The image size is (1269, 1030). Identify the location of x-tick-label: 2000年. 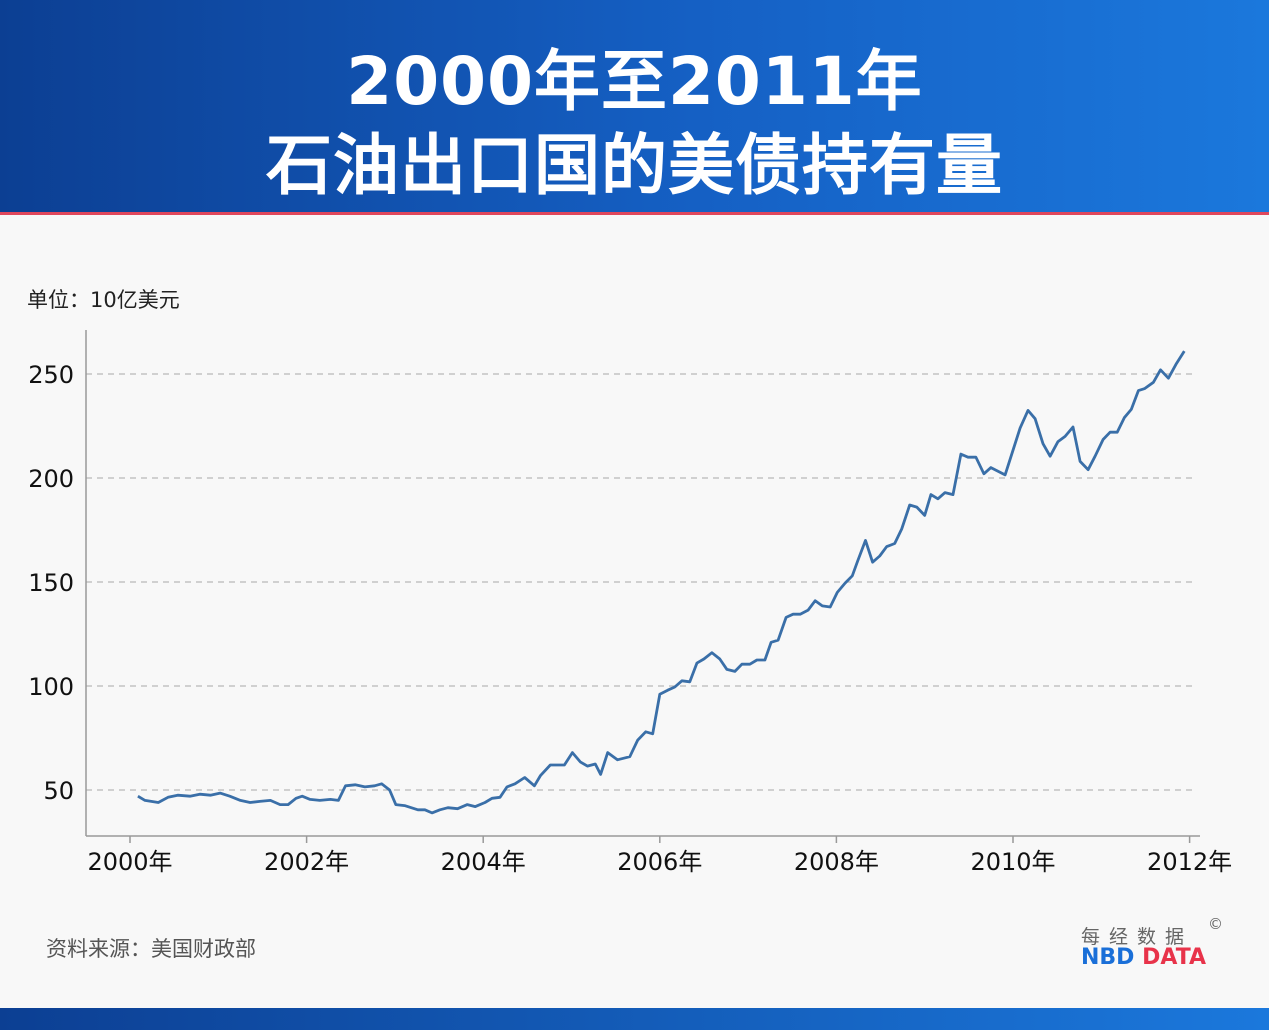
(129, 862).